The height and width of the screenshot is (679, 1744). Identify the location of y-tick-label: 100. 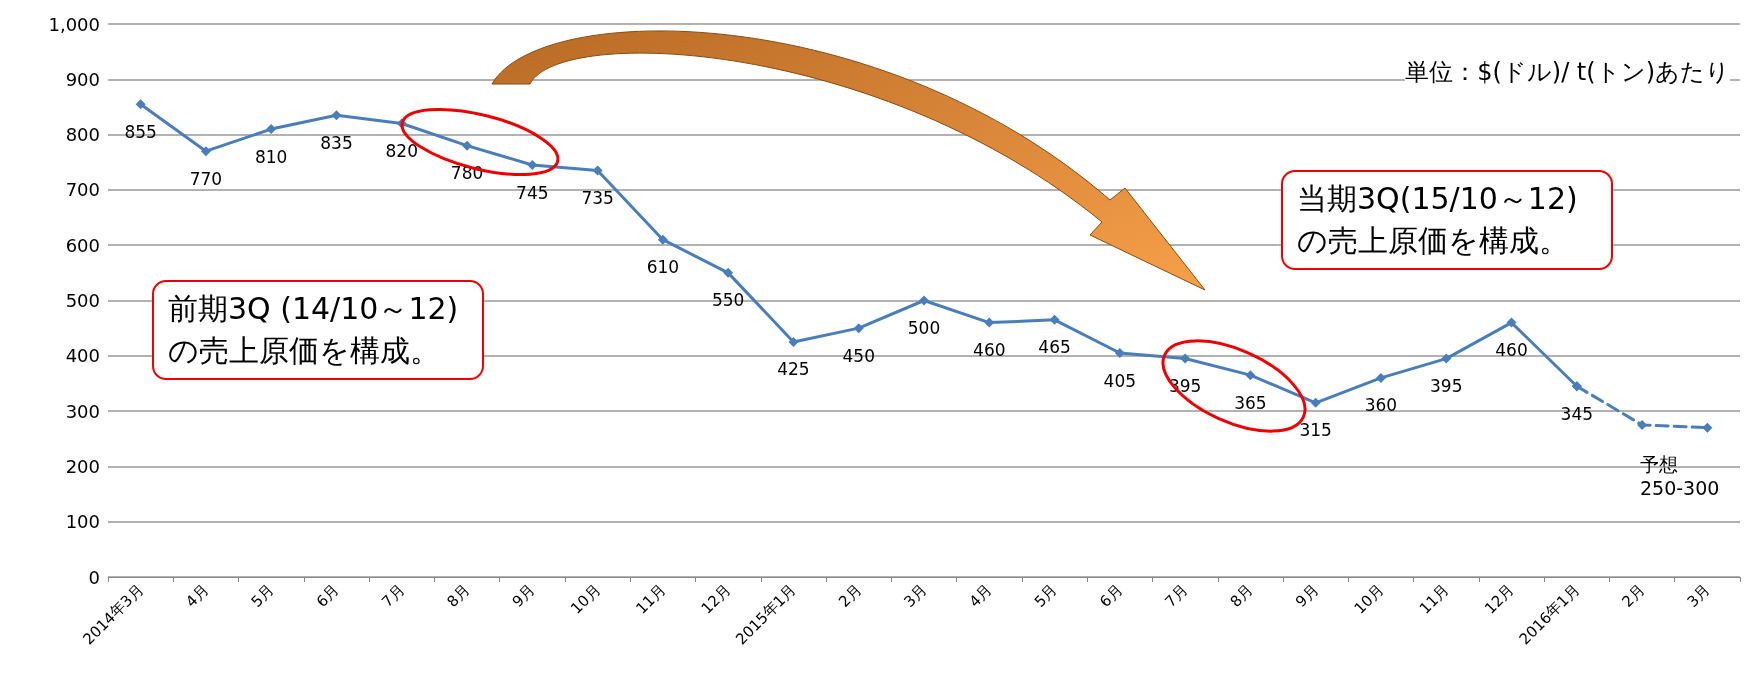
(82, 522).